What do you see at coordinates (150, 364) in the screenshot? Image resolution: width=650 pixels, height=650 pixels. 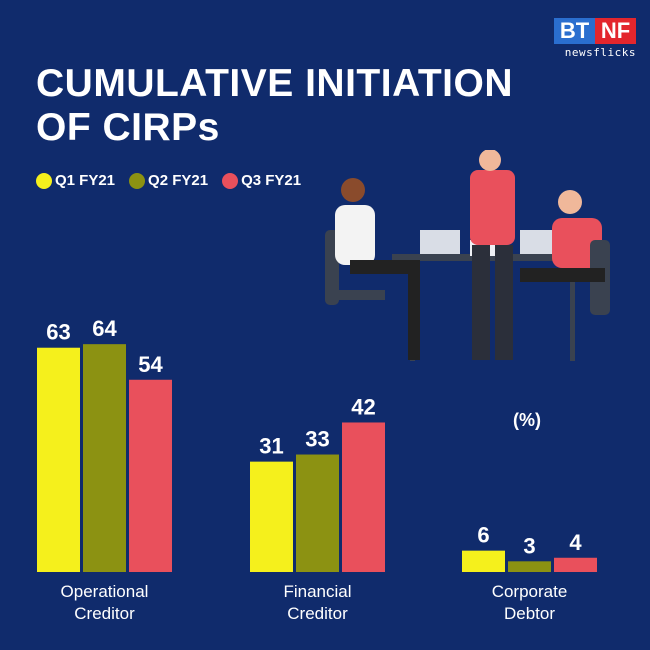 I see `data-label: 54` at bounding box center [150, 364].